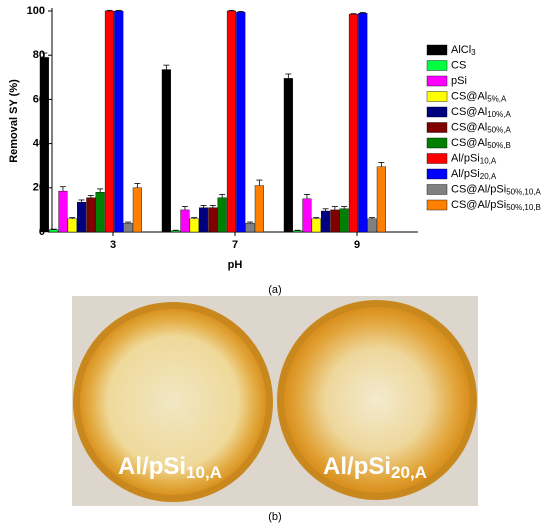  I want to click on x-axis-label: pH, so click(235, 265).